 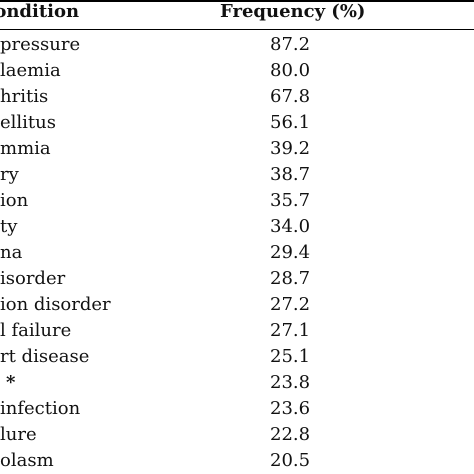 I want to click on table-row: hritis 67.8, so click(x=237, y=97).